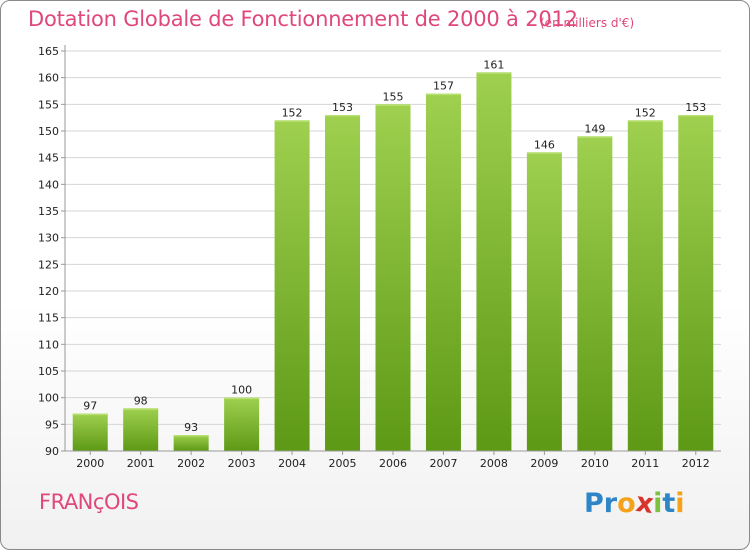  I want to click on x-tick-label: 2003, so click(242, 463).